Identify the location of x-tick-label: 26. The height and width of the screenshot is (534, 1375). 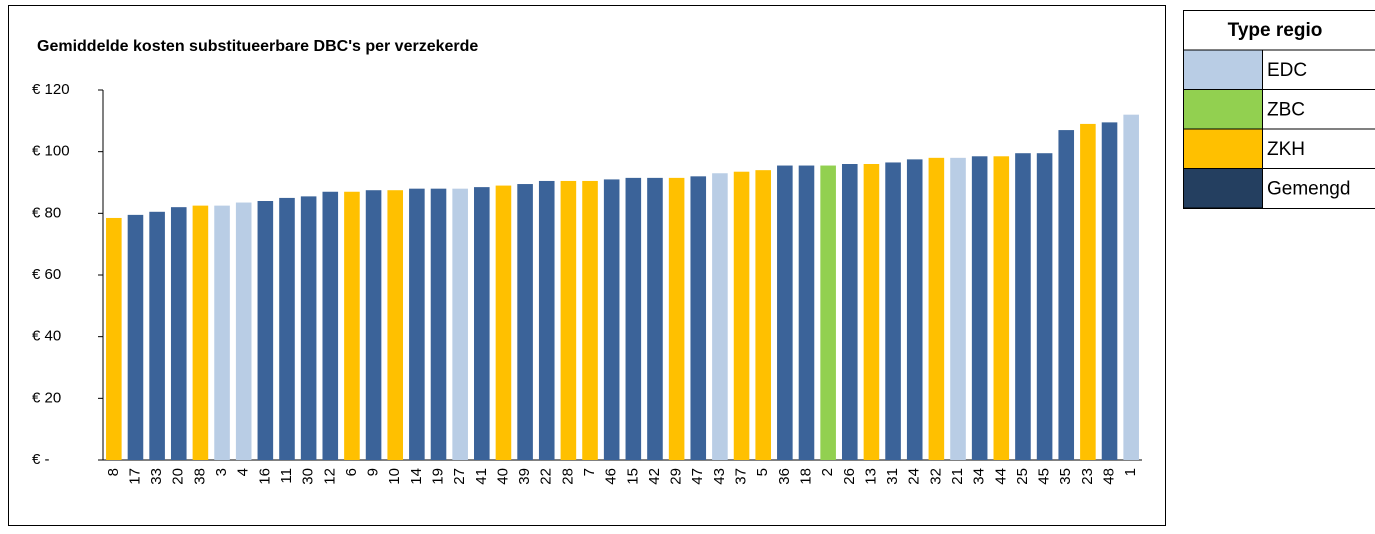
(849, 476).